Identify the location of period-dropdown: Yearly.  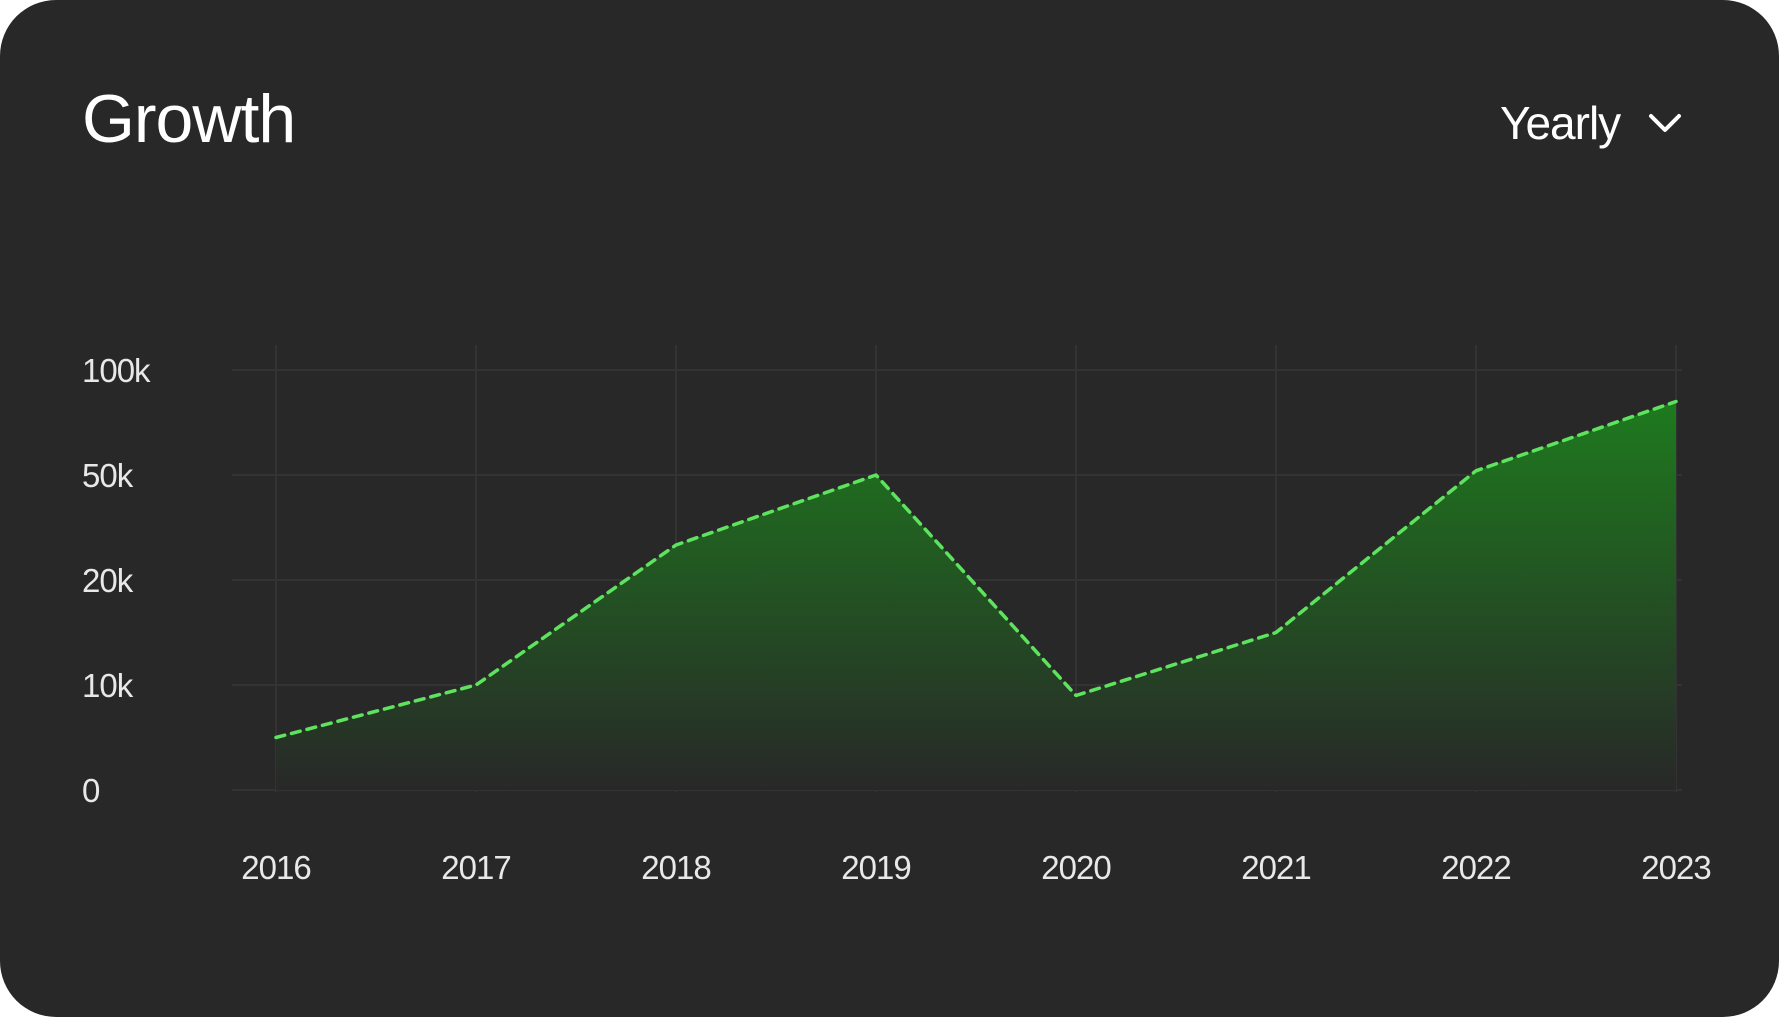
(1591, 123).